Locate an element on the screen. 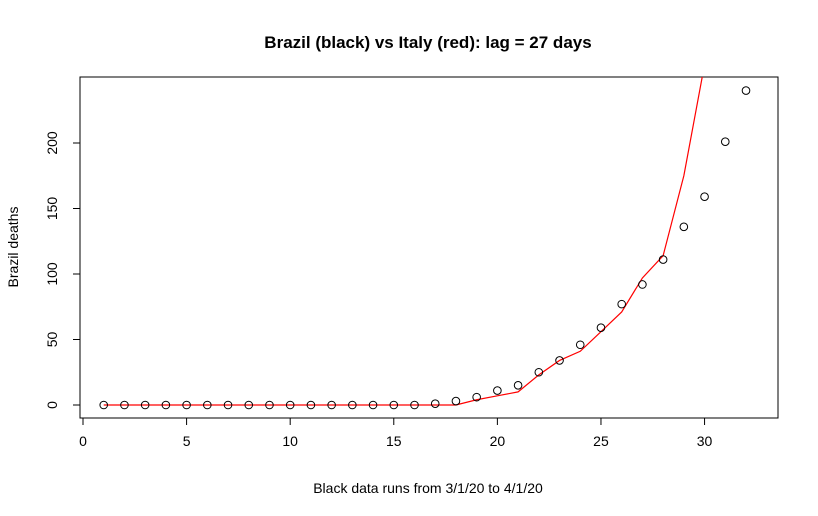 The height and width of the screenshot is (516, 818). x-tick-label: 25 is located at coordinates (601, 441).